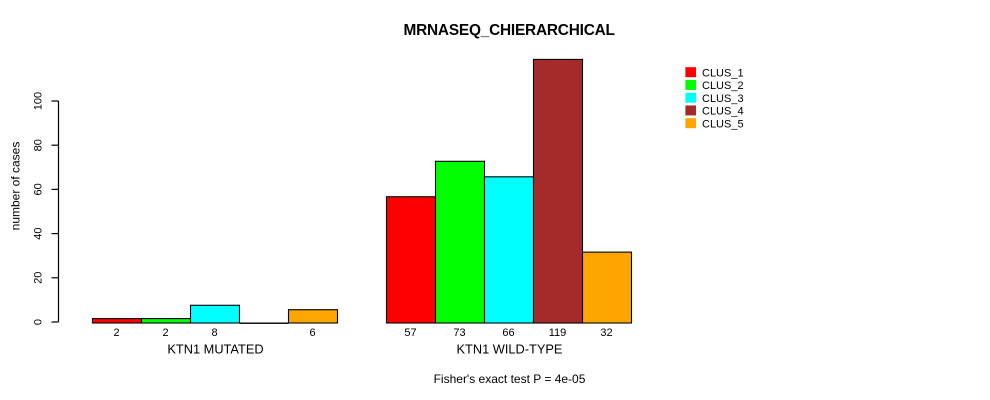 The image size is (990, 400). What do you see at coordinates (39, 233) in the screenshot?
I see `svg-text: 40` at bounding box center [39, 233].